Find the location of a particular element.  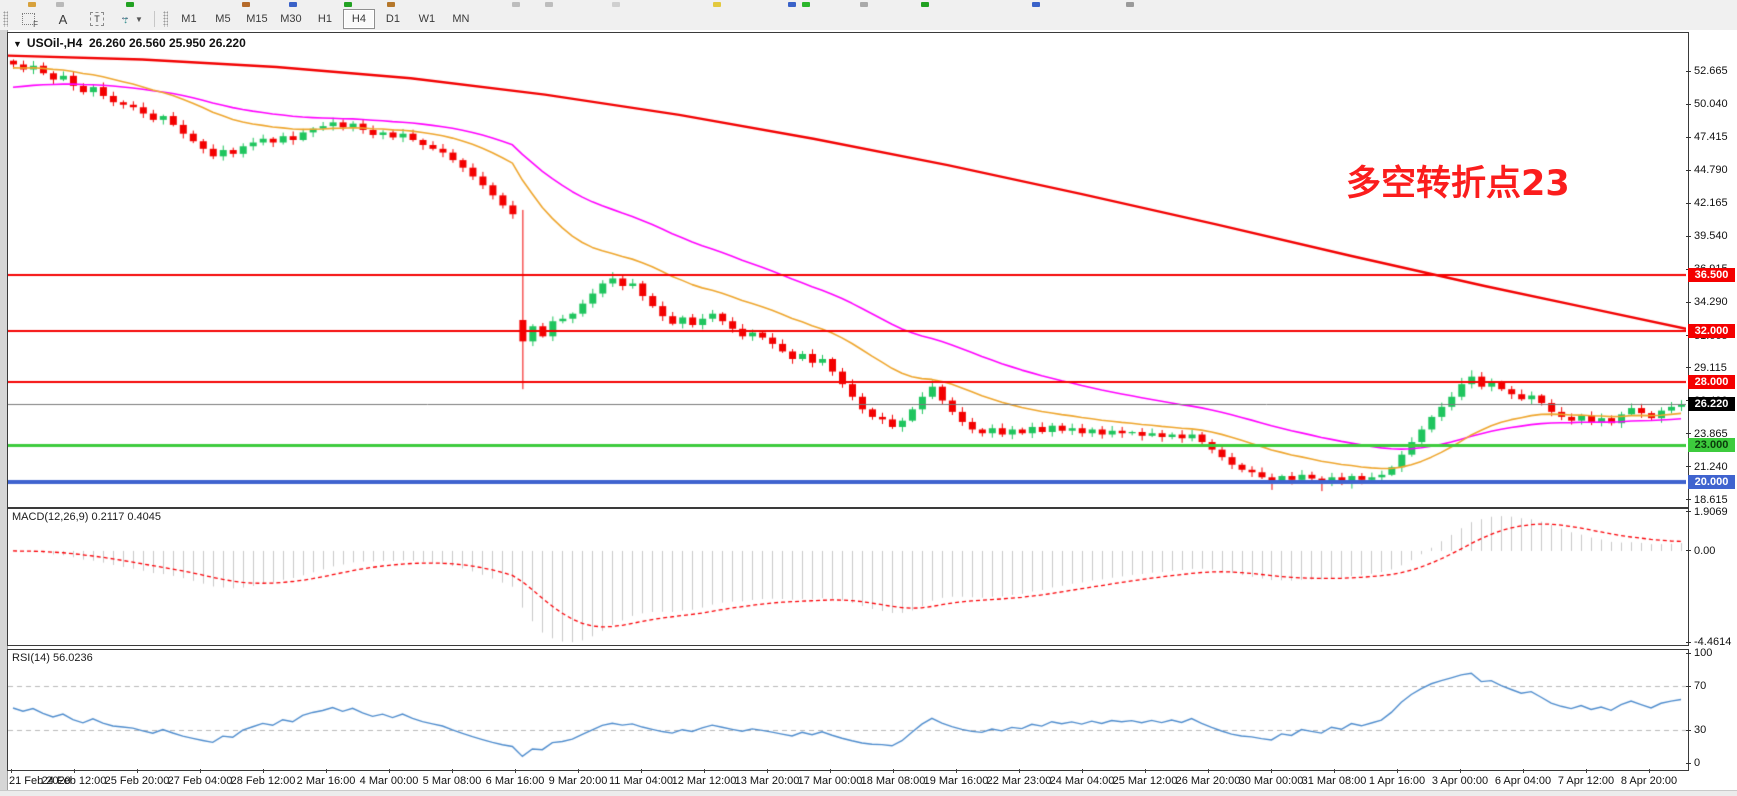

price-axis-tick: 39.540 is located at coordinates (1711, 236).